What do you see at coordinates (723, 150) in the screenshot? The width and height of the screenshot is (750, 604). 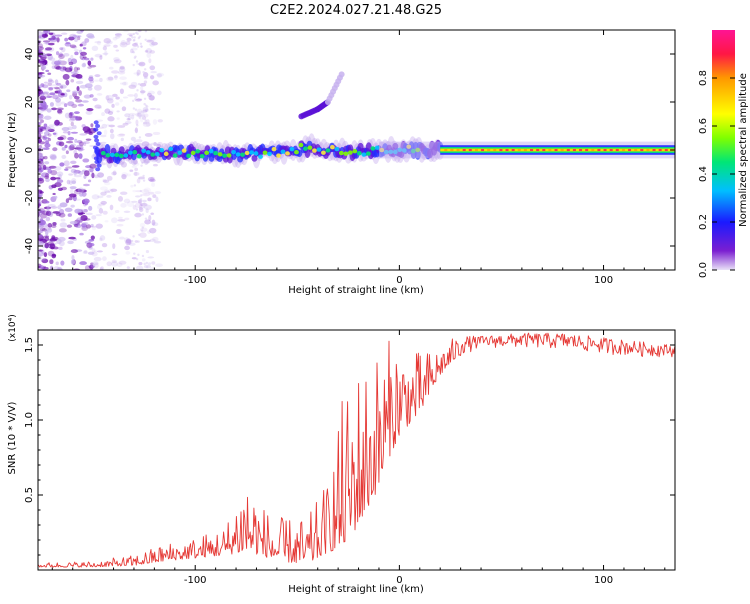 I see `colorbar-gradient` at bounding box center [723, 150].